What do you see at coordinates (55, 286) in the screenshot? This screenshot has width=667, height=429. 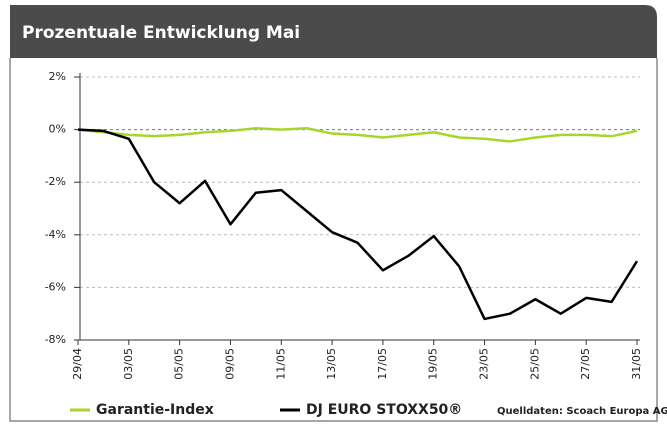 I see `y-tick-label: -6%` at bounding box center [55, 286].